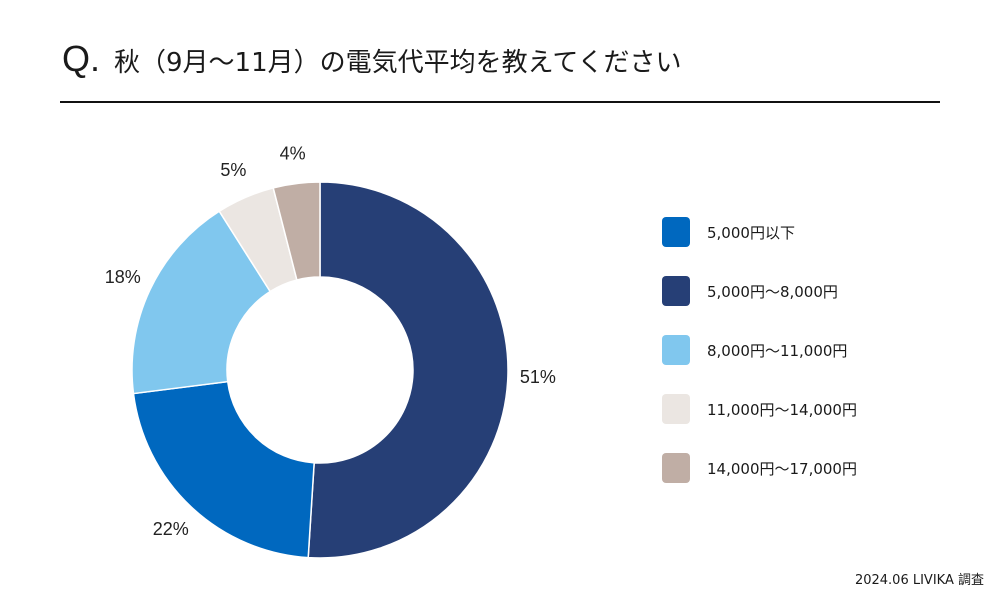  Describe the element at coordinates (919, 580) in the screenshot. I see `source-note: 2024.06 LIVIKA 調査` at that location.